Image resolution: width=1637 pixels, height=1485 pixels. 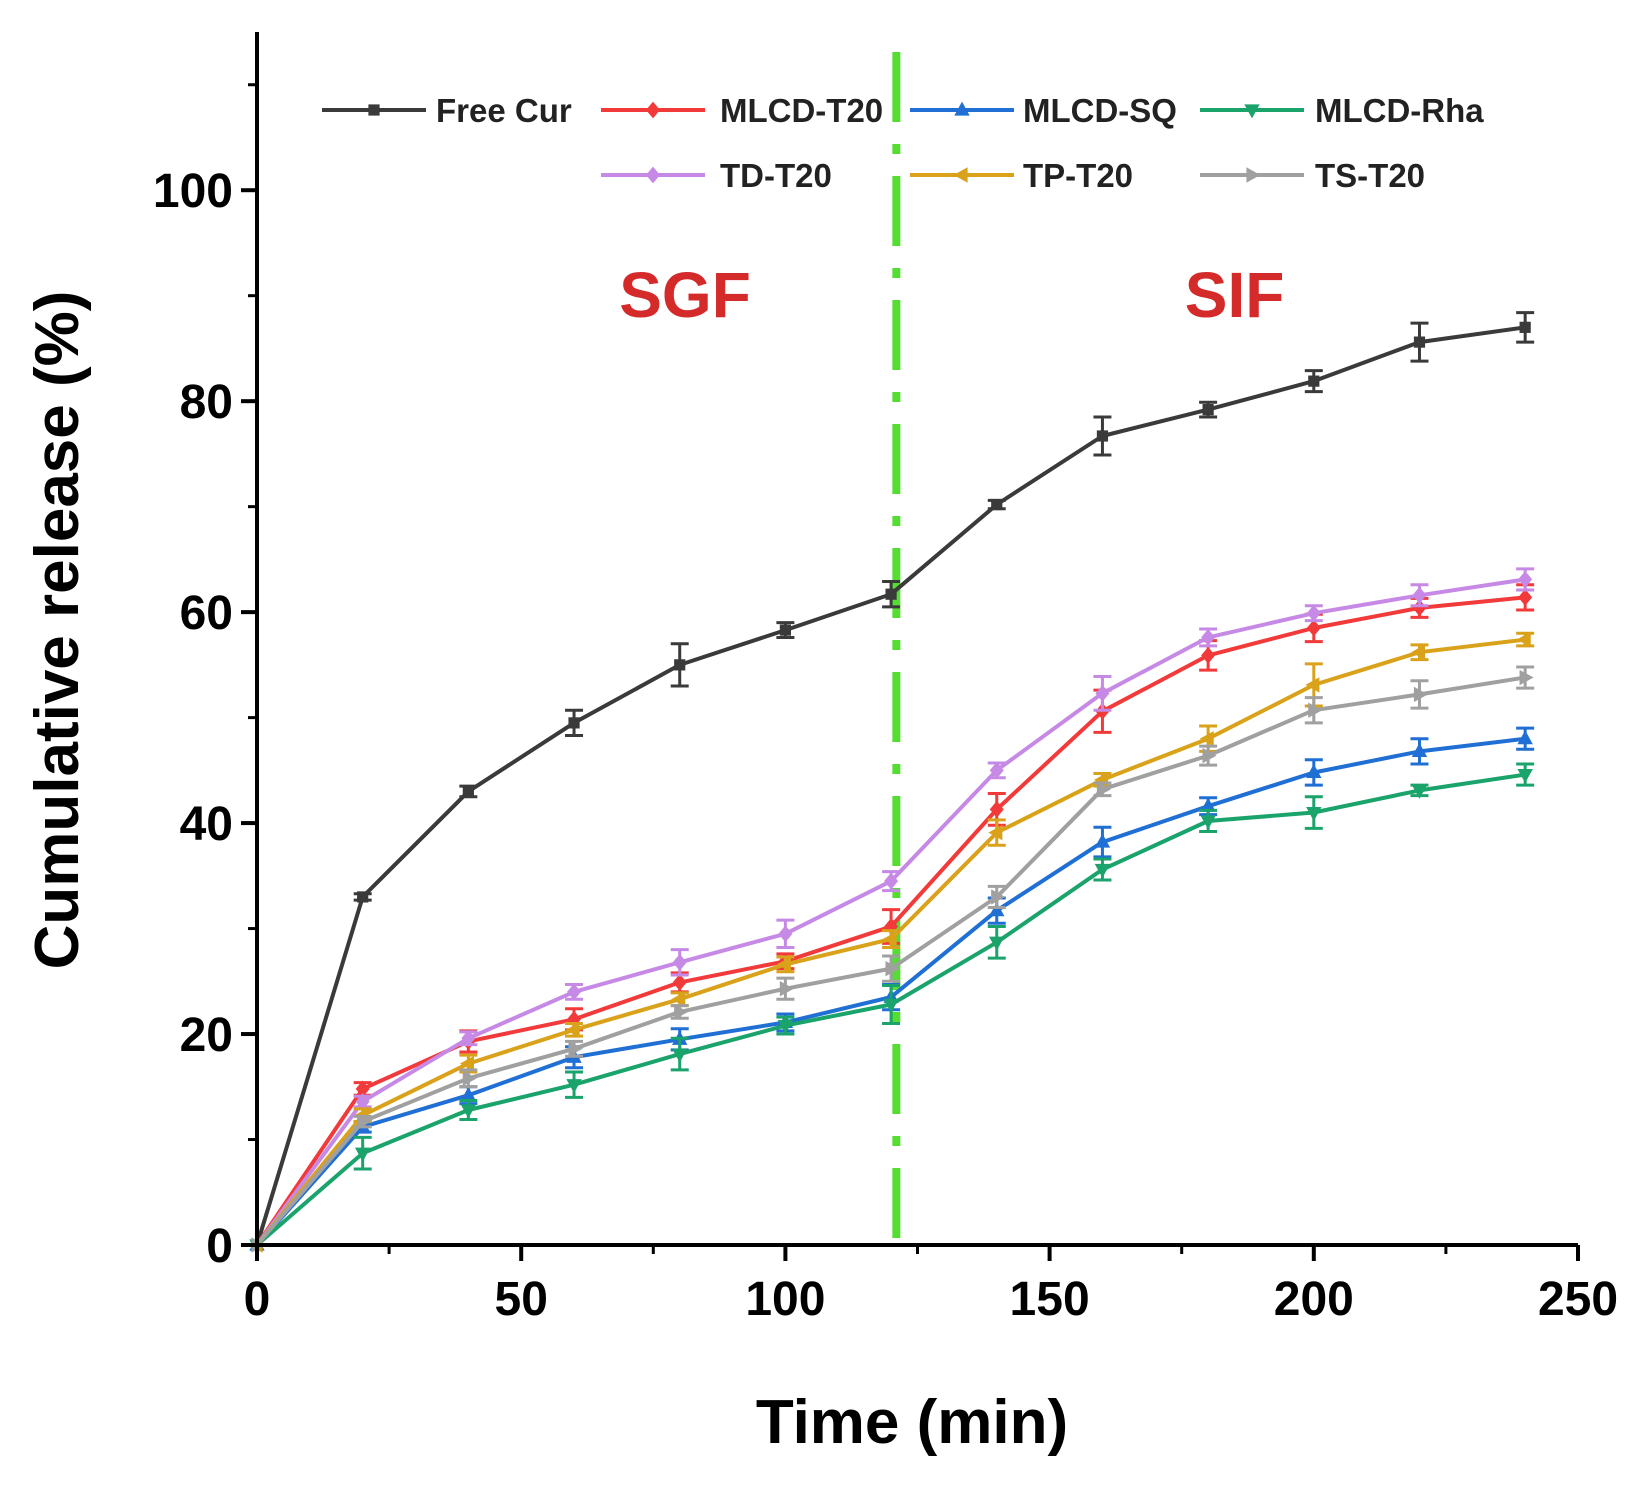 What do you see at coordinates (1314, 1299) in the screenshot?
I see `x-tick-label: 200` at bounding box center [1314, 1299].